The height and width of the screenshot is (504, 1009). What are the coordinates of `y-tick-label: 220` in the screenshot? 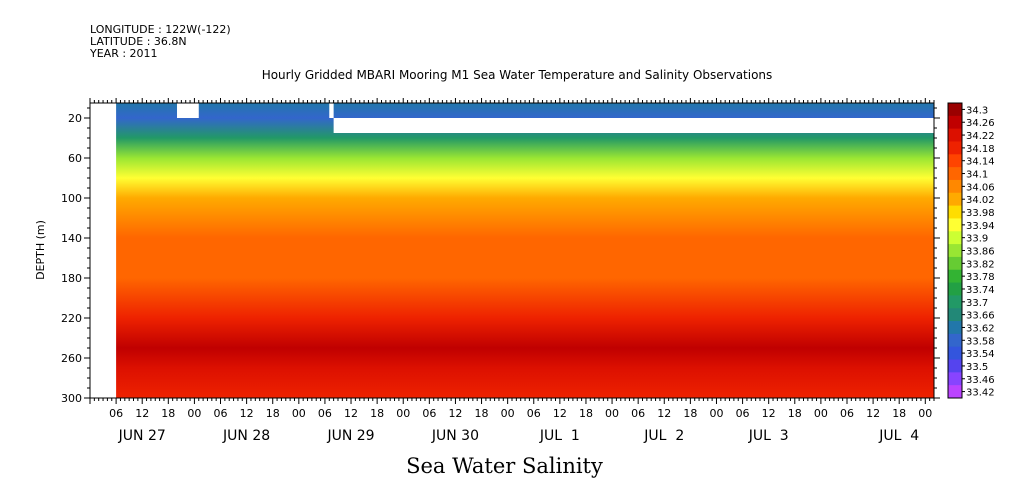 It's located at (71, 318).